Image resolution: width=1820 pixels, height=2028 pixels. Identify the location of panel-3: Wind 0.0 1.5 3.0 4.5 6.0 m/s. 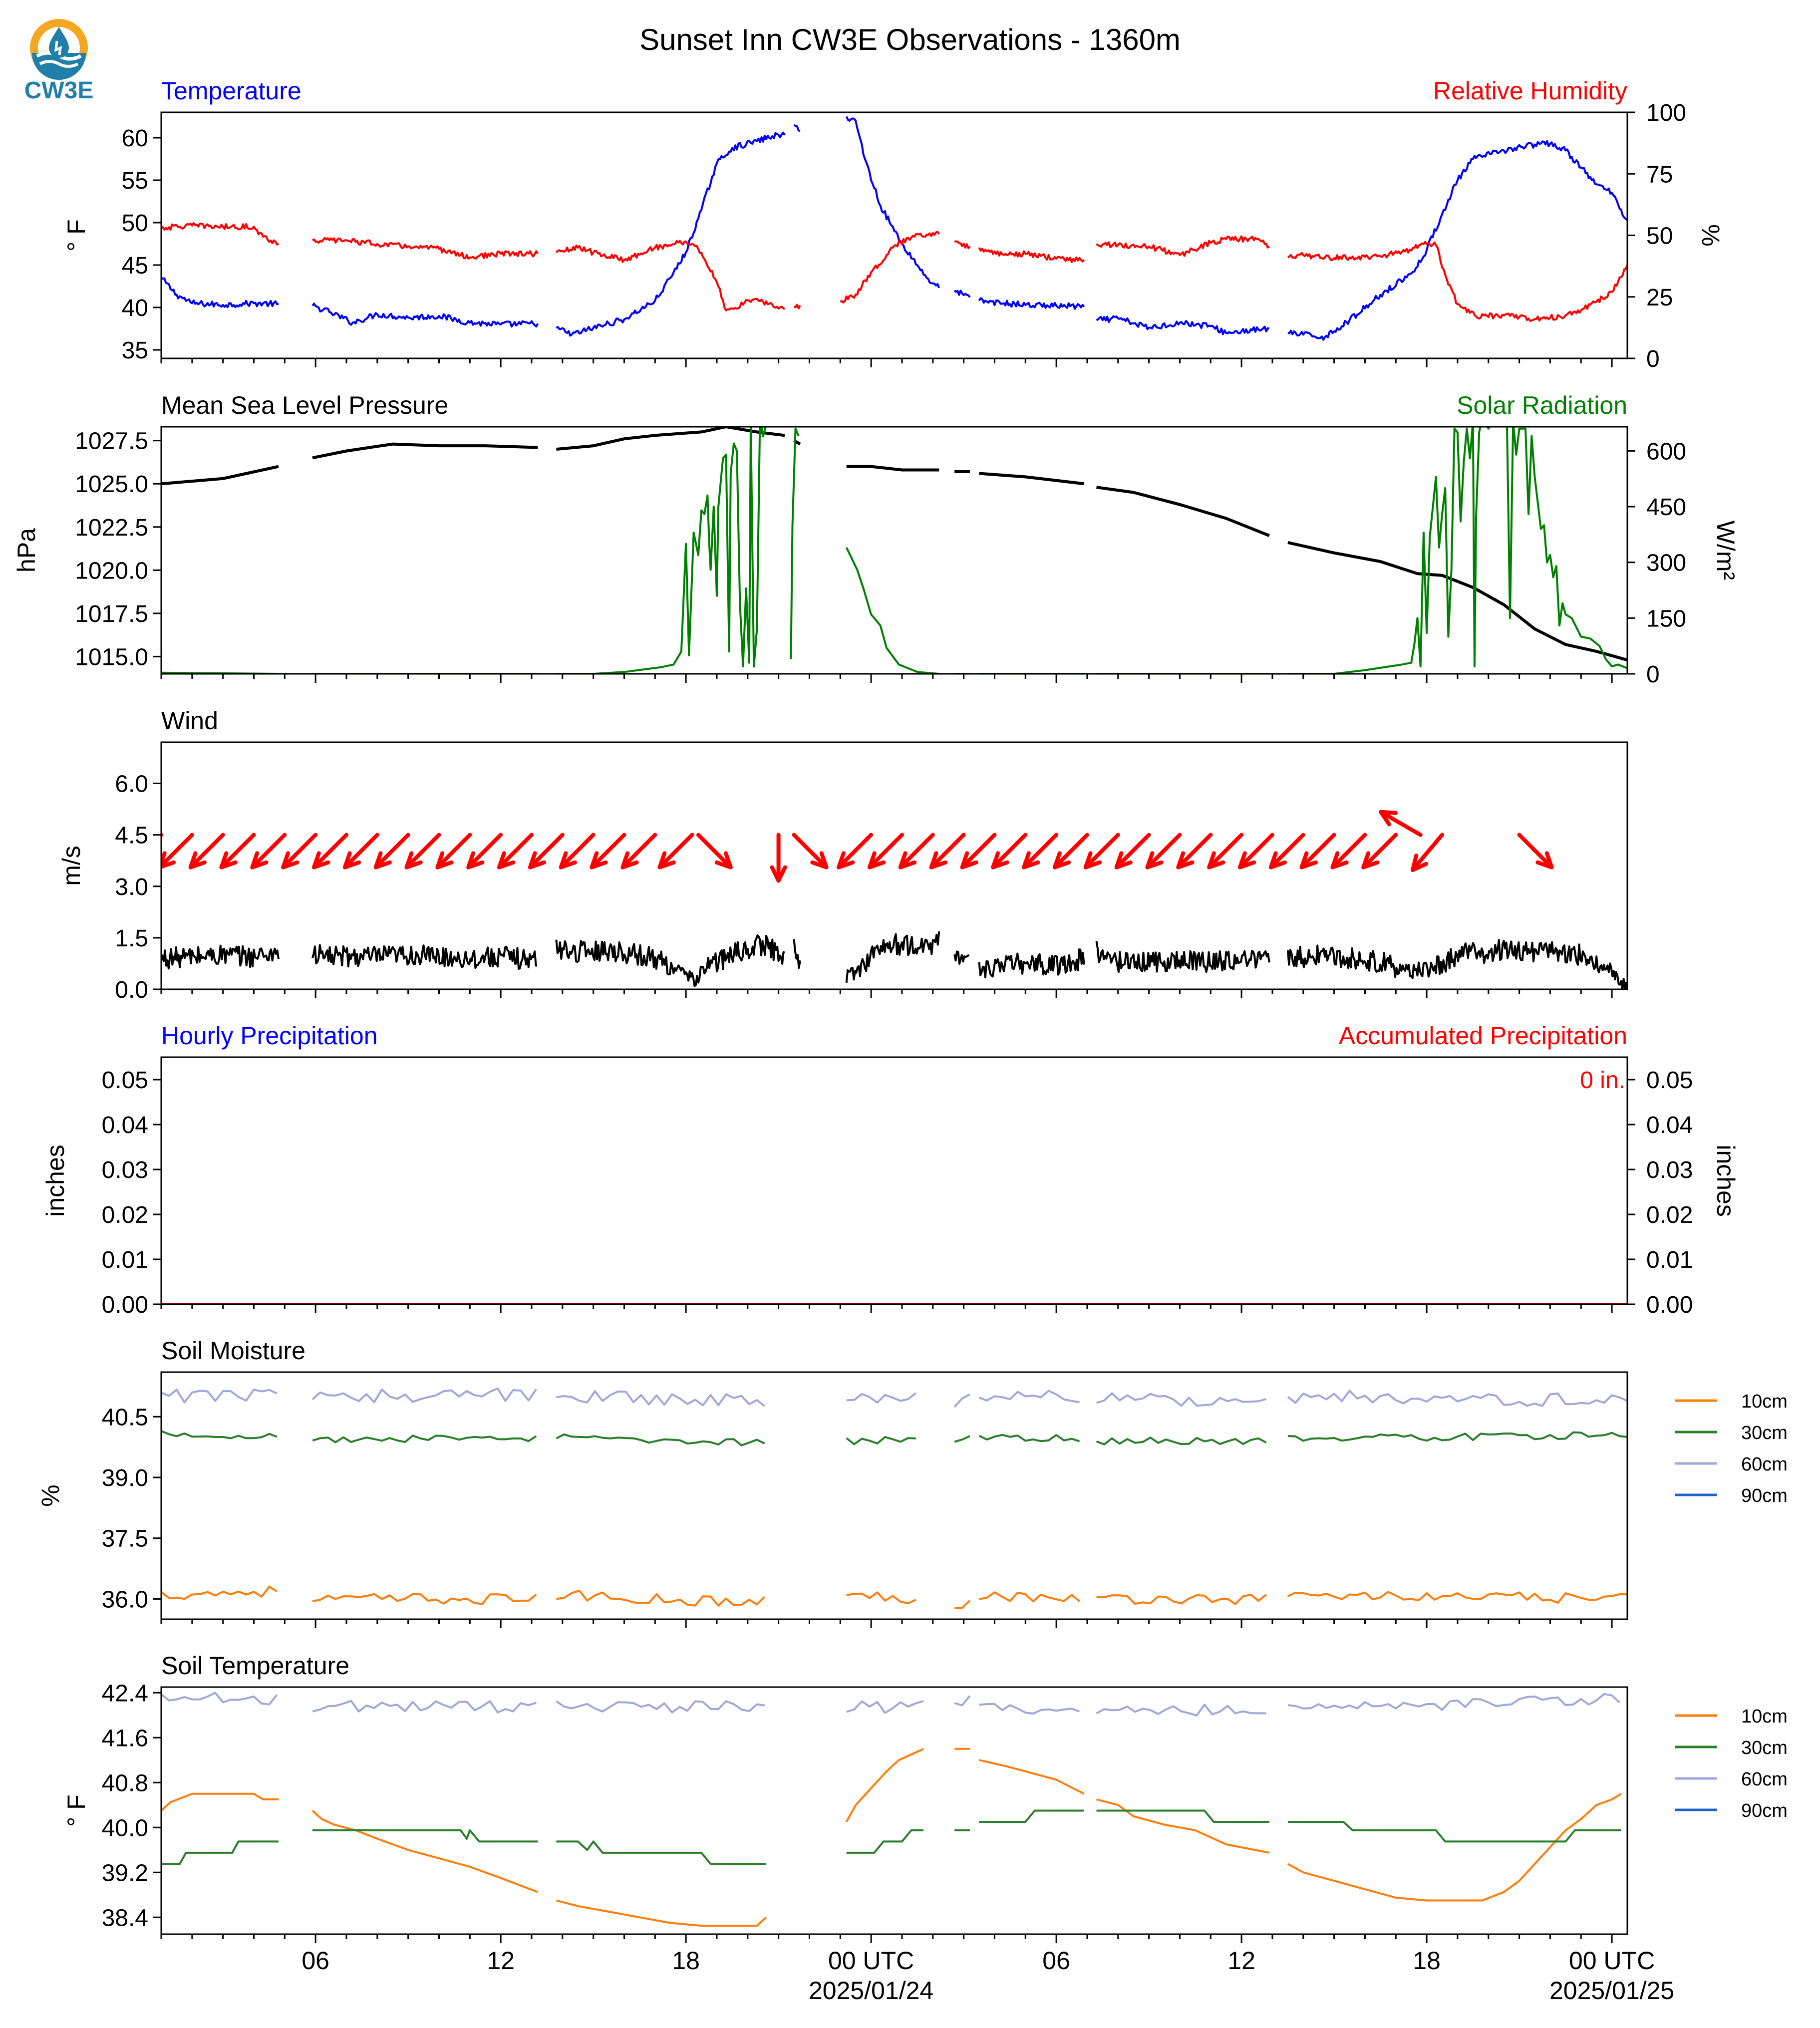
(842, 855).